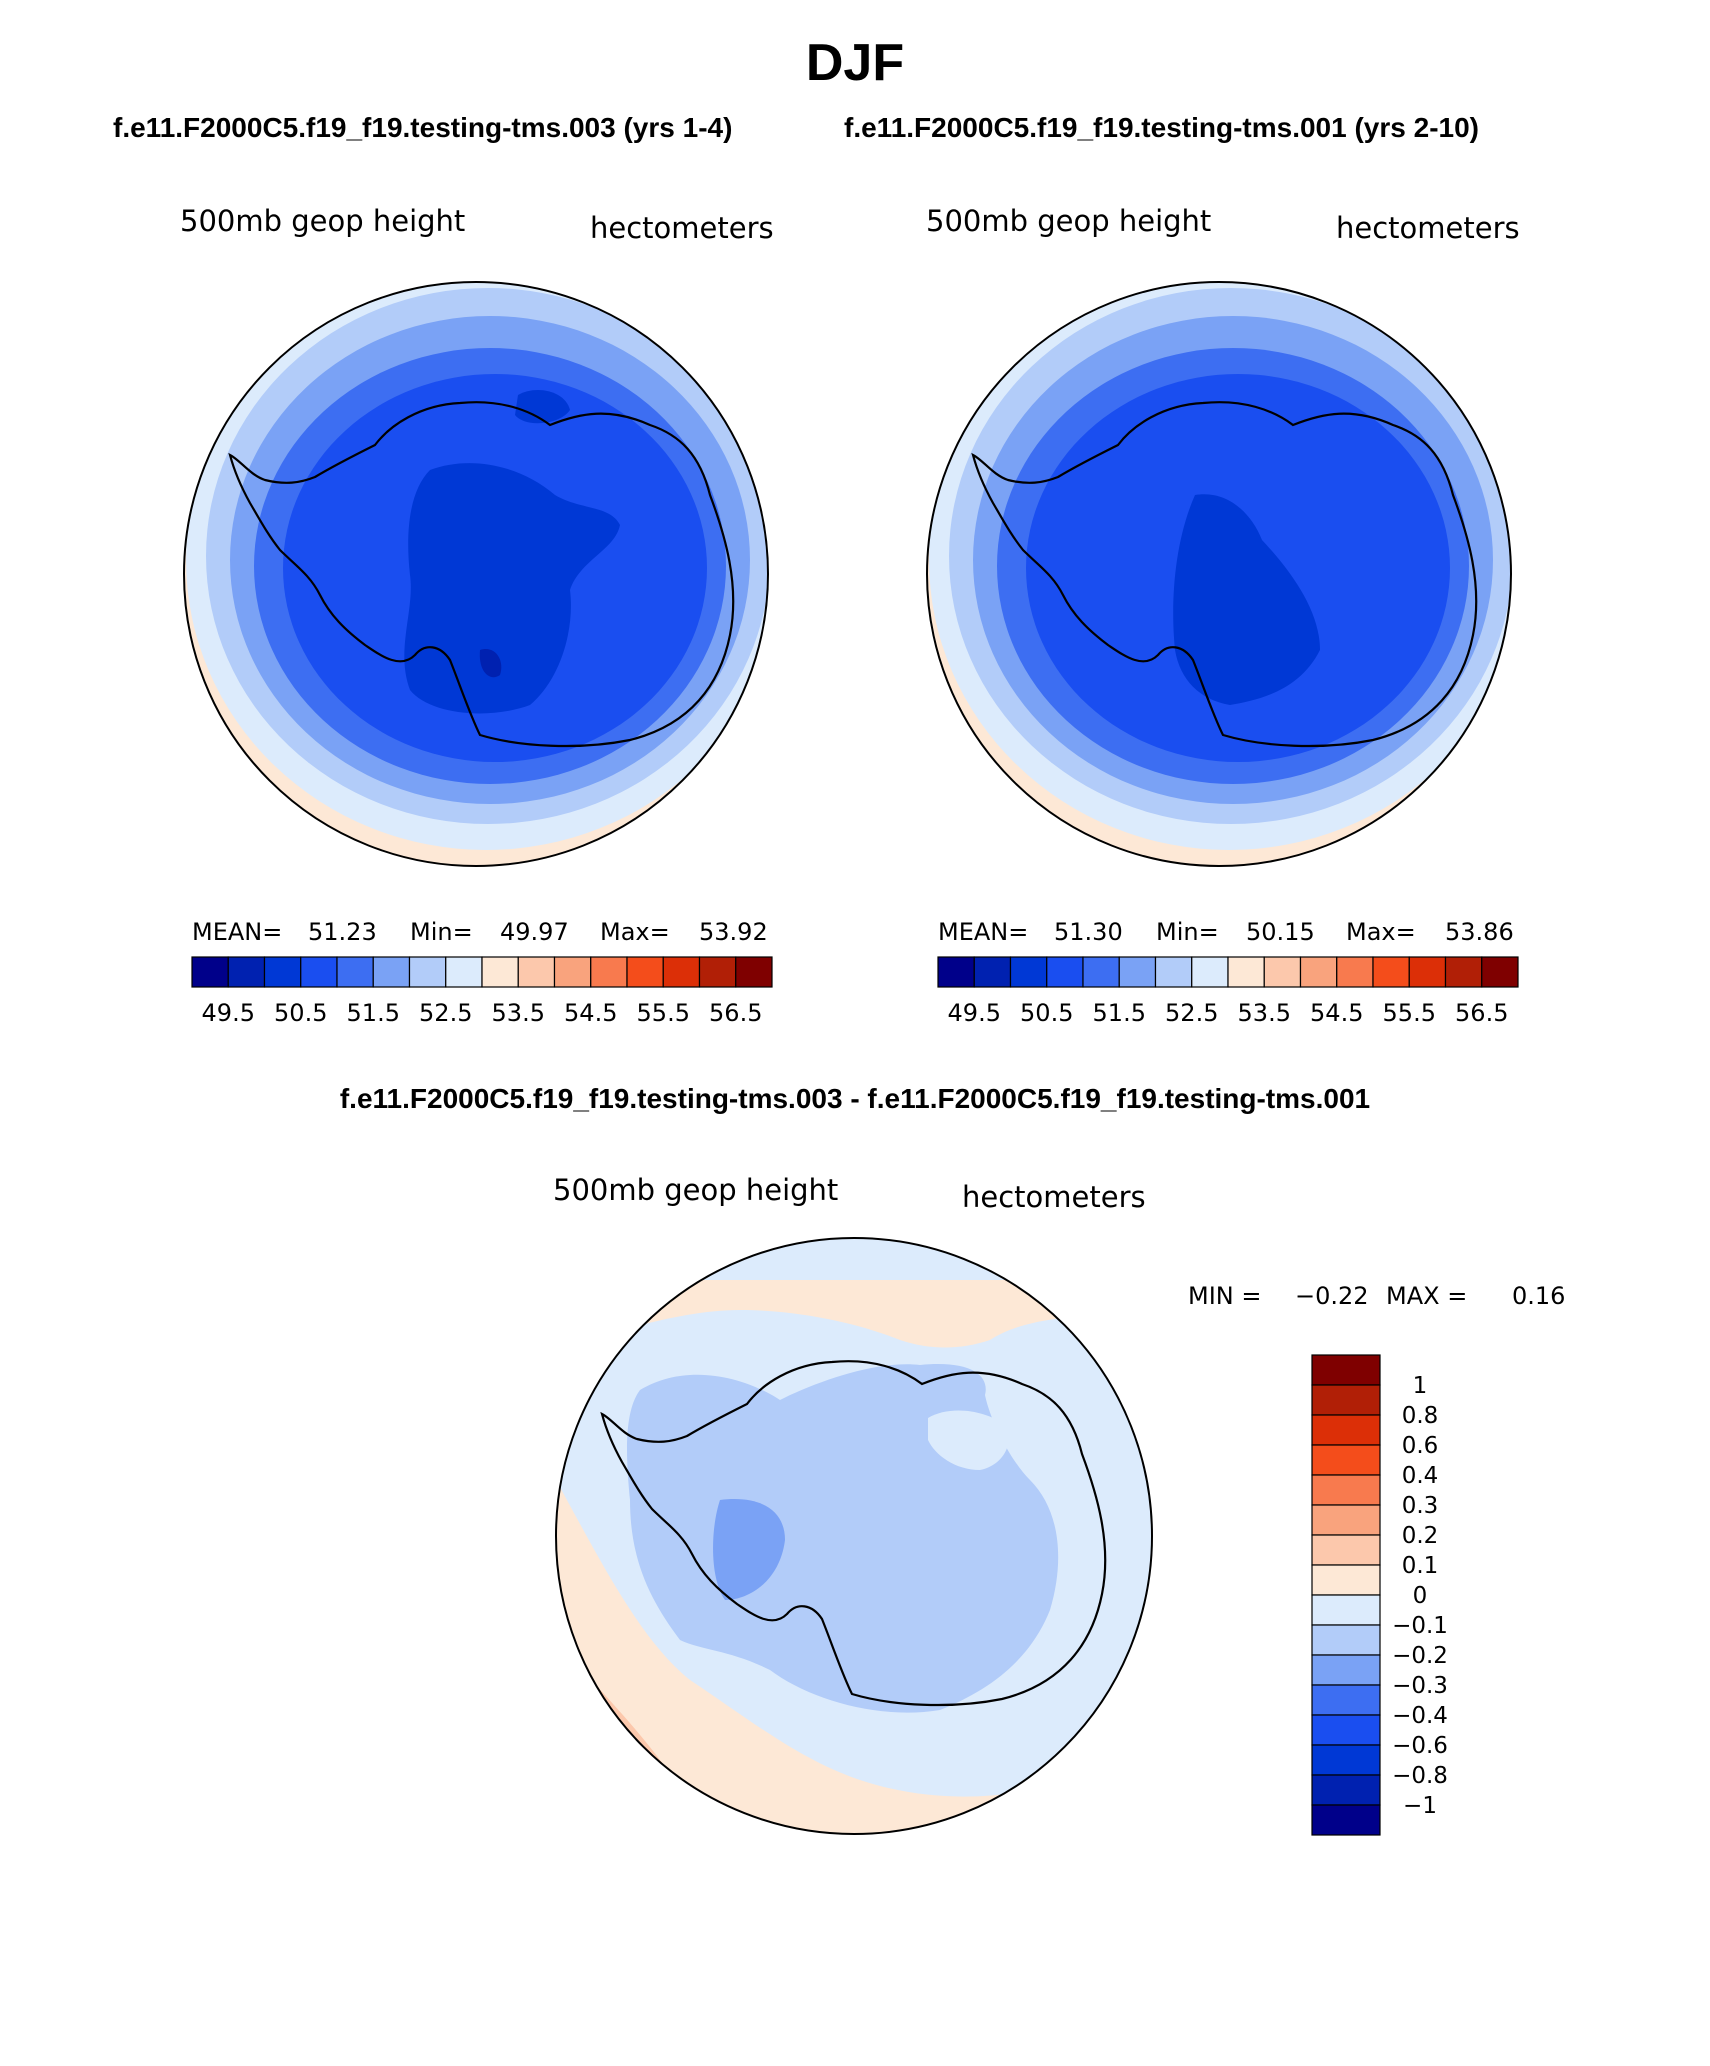 This screenshot has width=1710, height=2066. Describe the element at coordinates (635, 932) in the screenshot. I see `panel1-max-label: Max=` at that location.